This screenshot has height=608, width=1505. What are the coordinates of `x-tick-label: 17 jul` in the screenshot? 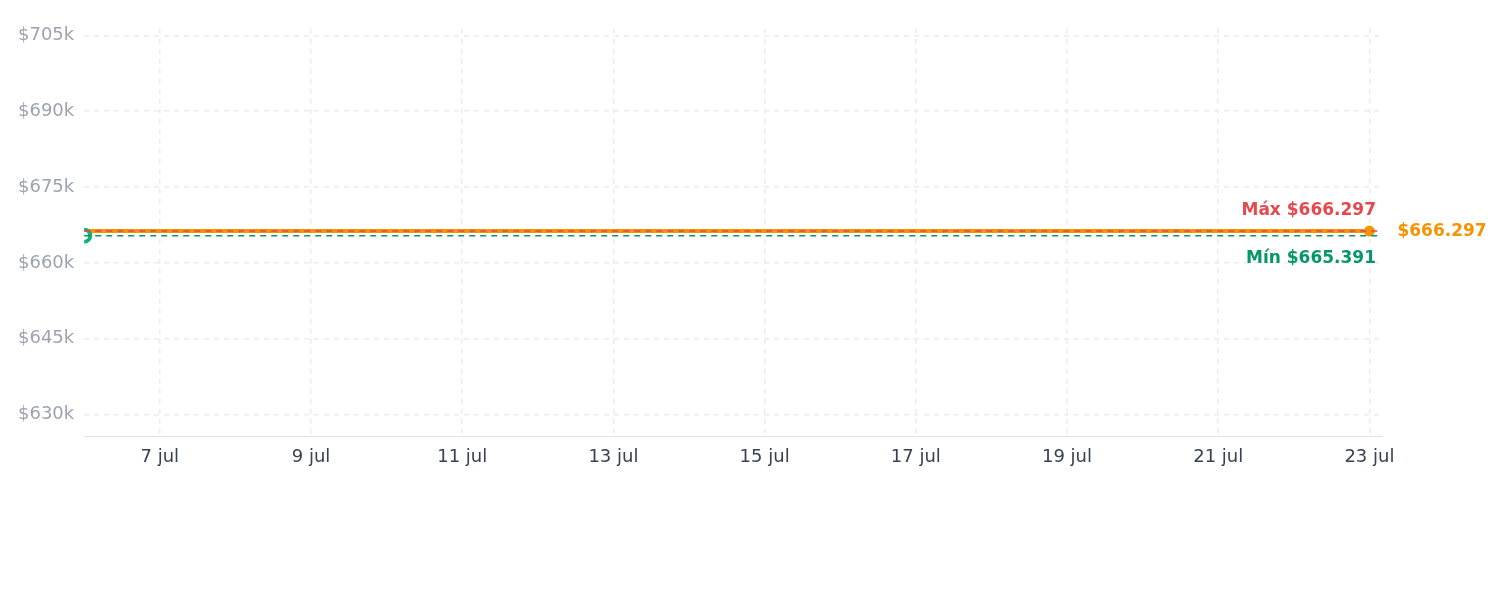 It's located at (915, 455).